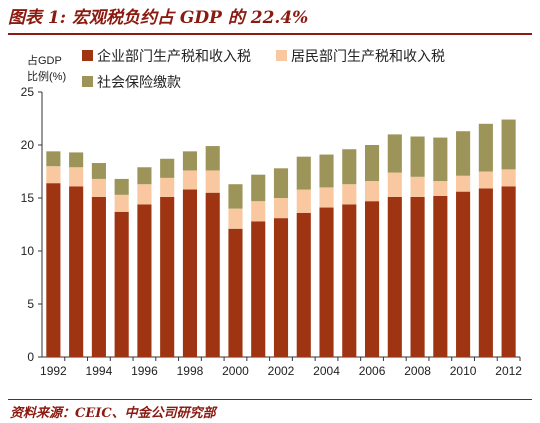 This screenshot has width=540, height=423. I want to click on bar-segment-3-2011, so click(485, 147).